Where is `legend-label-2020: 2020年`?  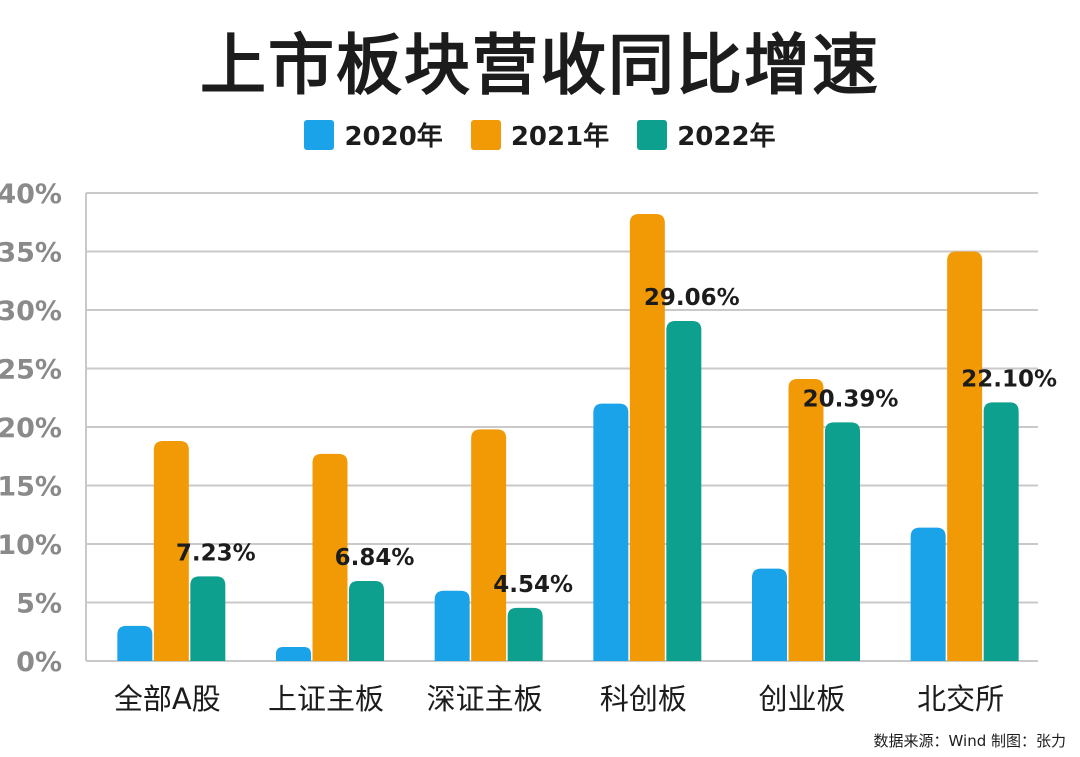 legend-label-2020: 2020年 is located at coordinates (393, 137).